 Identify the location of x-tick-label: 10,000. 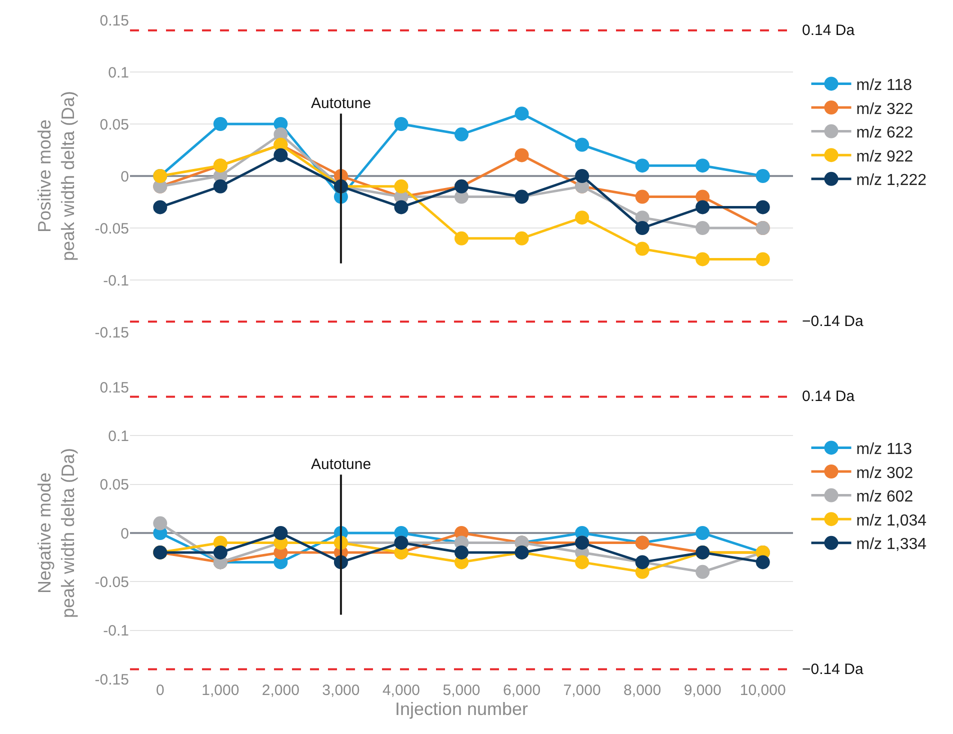
(763, 690).